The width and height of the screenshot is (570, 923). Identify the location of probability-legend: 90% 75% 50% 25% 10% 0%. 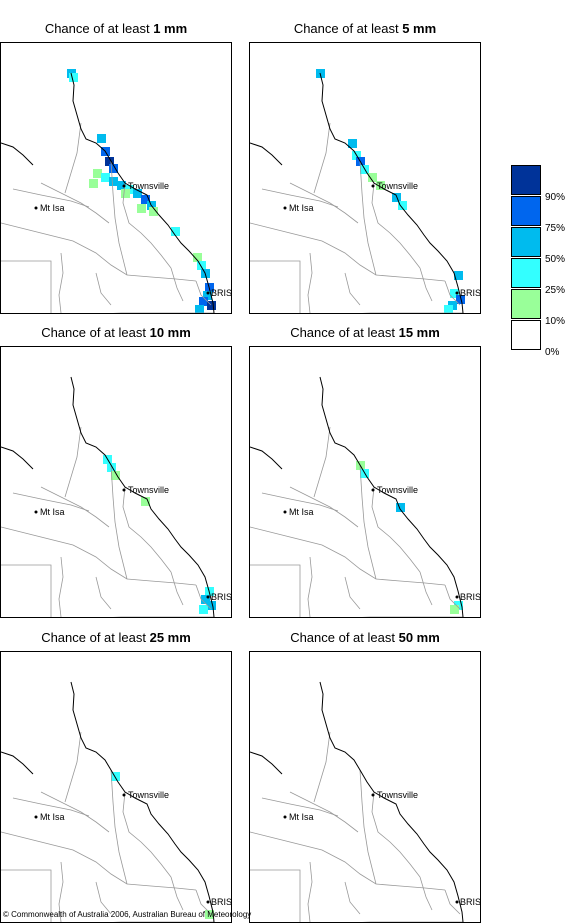
(540, 265).